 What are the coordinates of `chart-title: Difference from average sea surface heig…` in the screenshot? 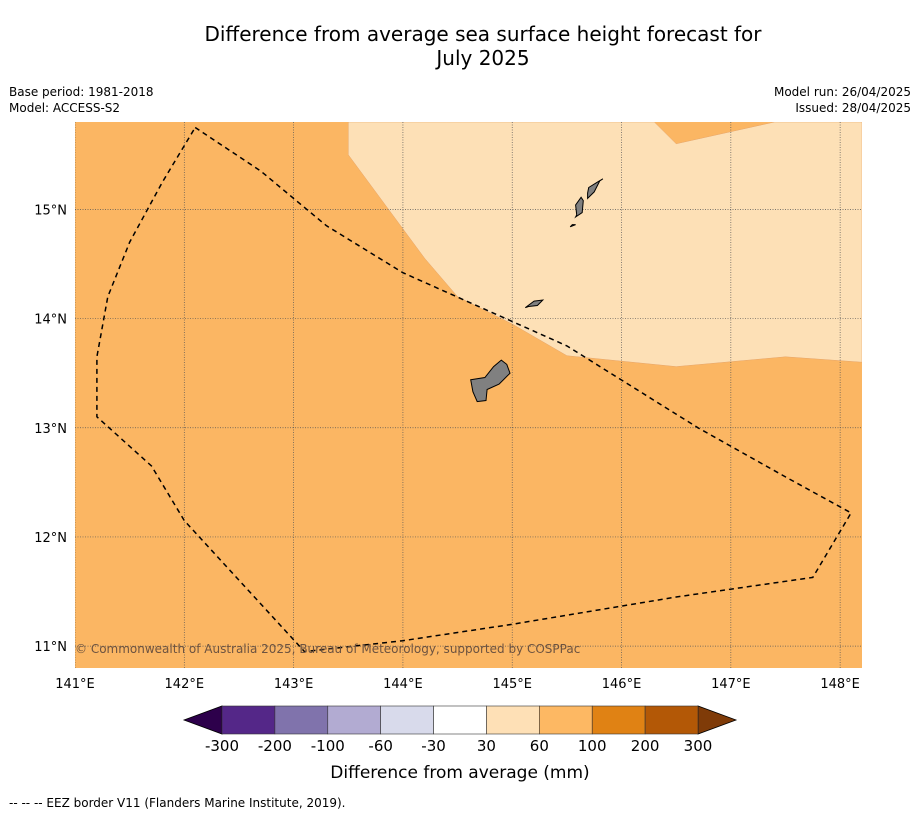 It's located at (459, 46).